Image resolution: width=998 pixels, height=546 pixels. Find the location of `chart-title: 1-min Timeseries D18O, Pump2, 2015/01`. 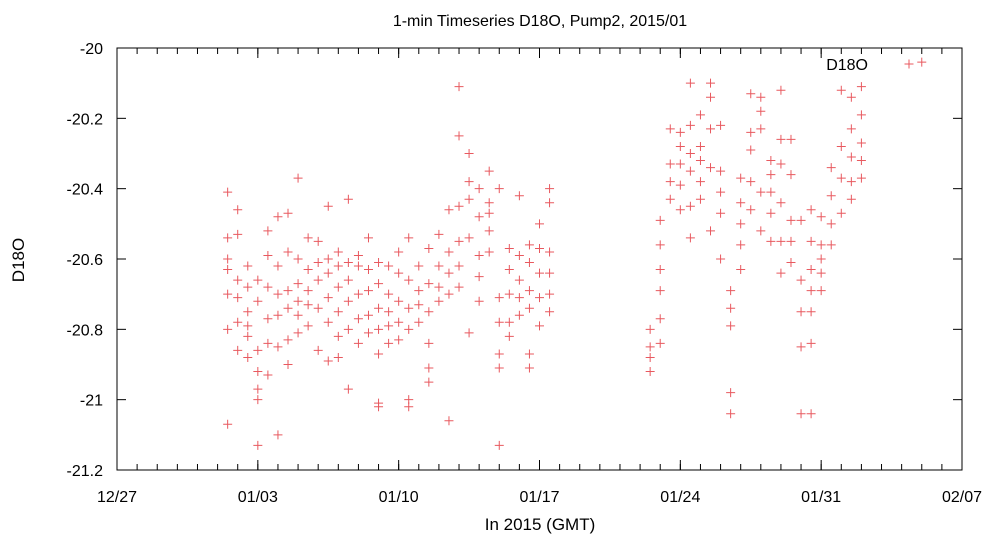

chart-title: 1-min Timeseries D18O, Pump2, 2015/01 is located at coordinates (540, 21).